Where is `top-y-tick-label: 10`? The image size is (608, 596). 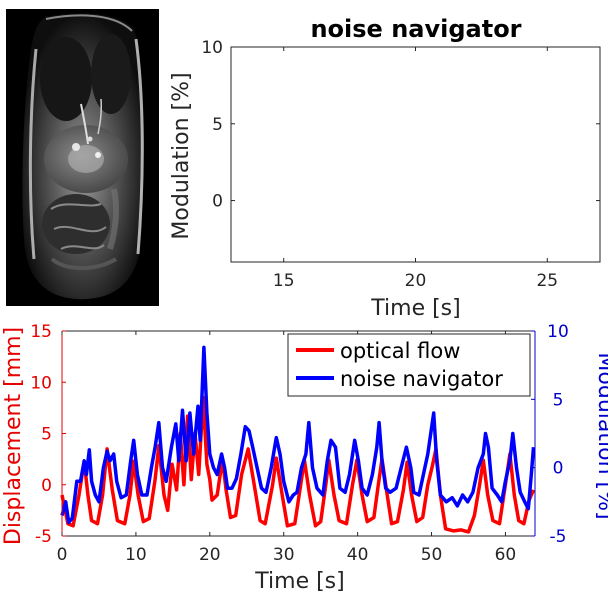
top-y-tick-label: 10 is located at coordinates (212, 48).